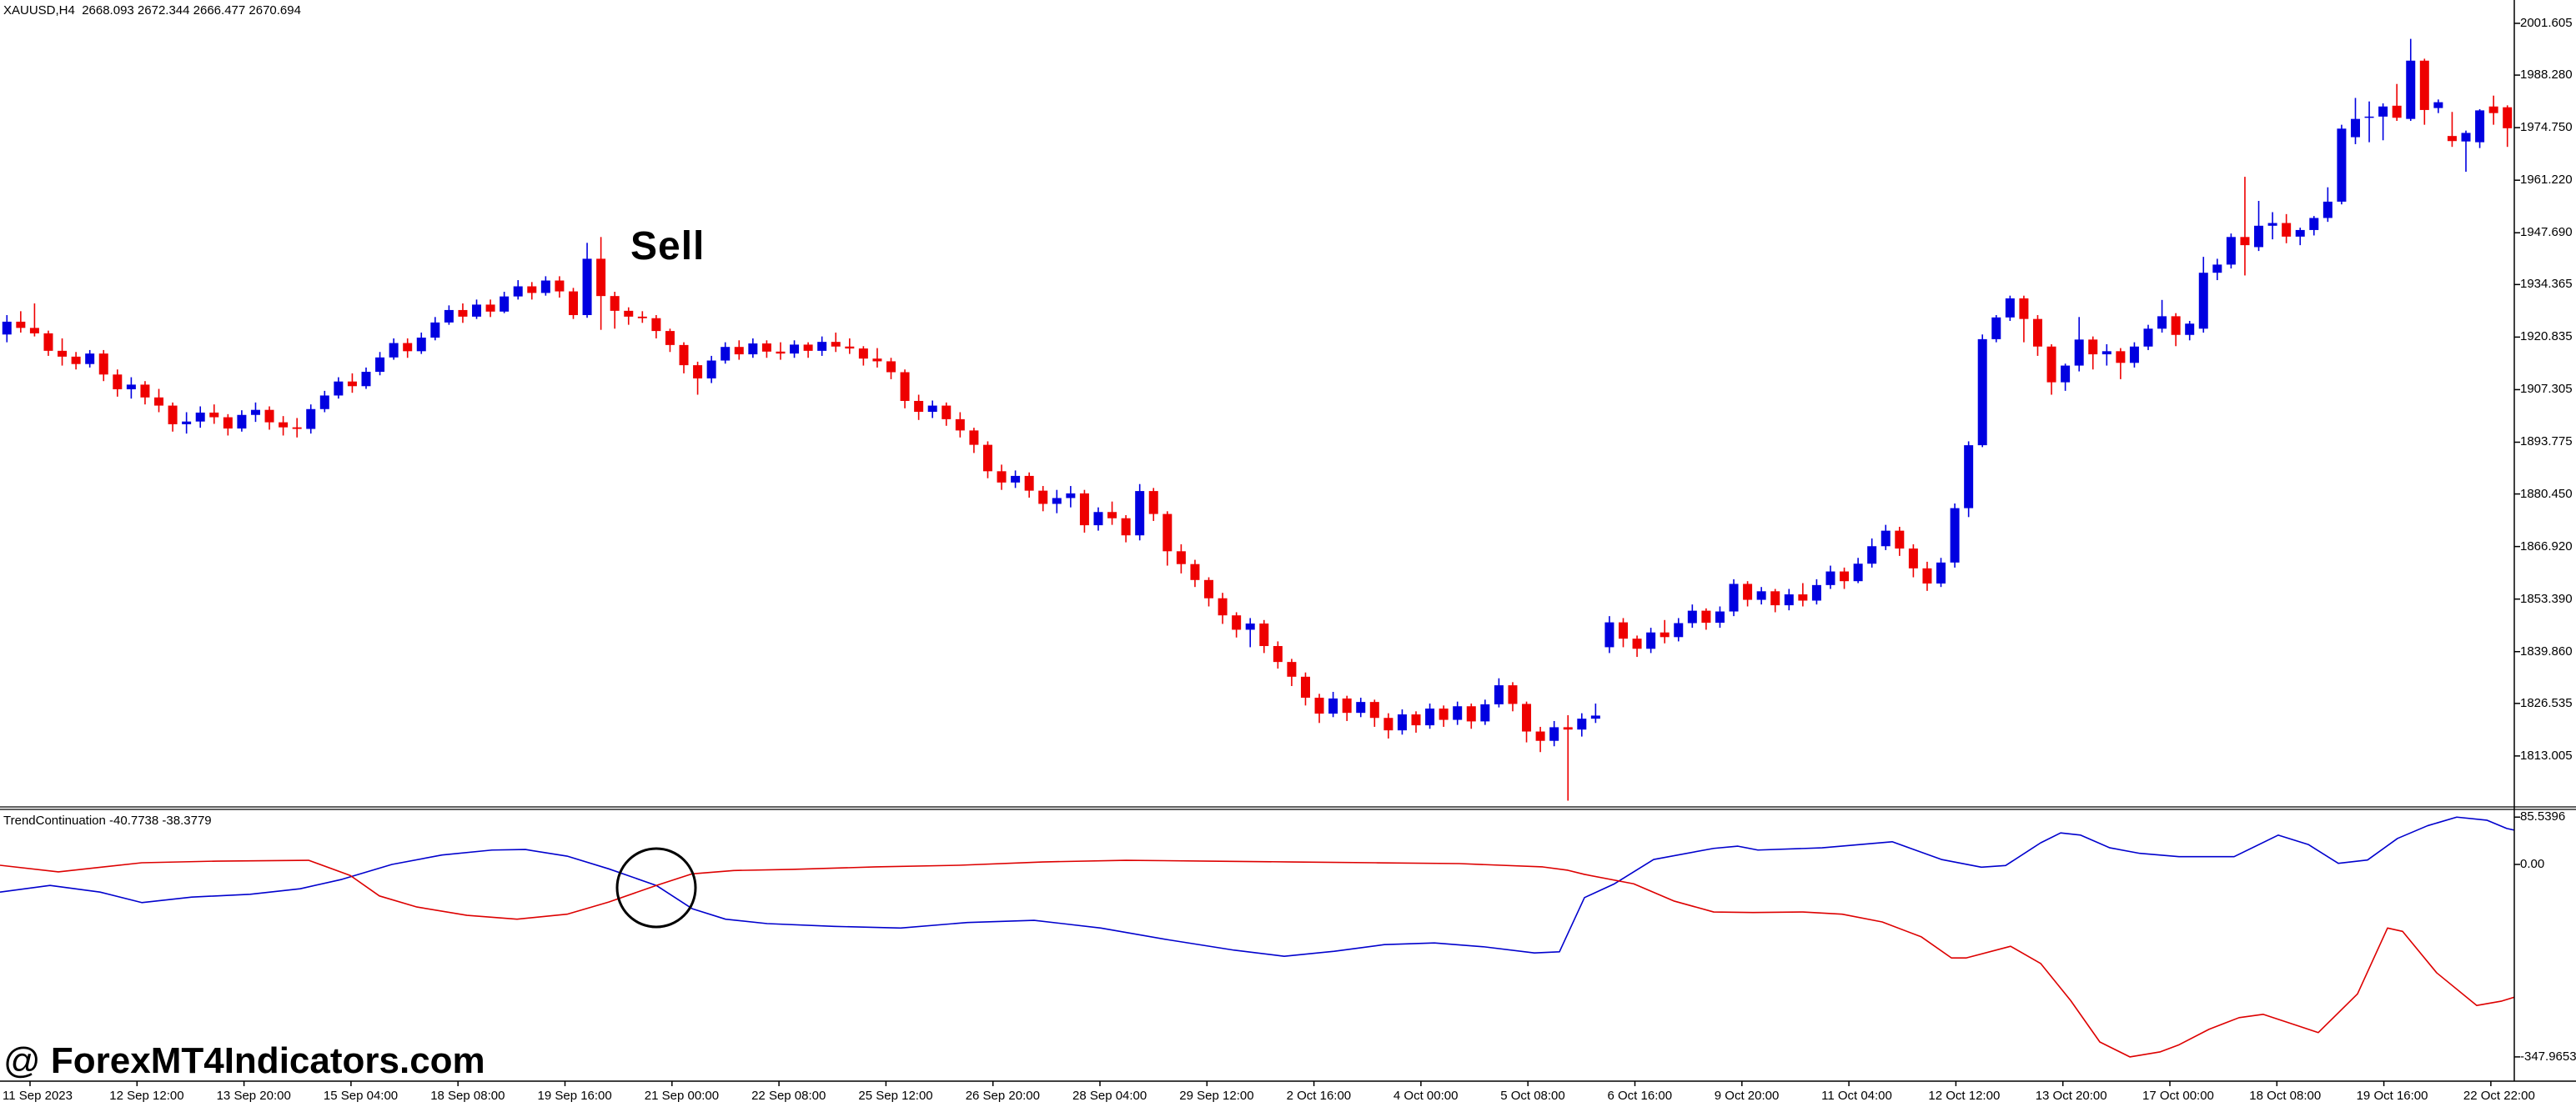 Image resolution: width=2576 pixels, height=1107 pixels. What do you see at coordinates (2546, 75) in the screenshot?
I see `price-axis-label: 1988.280` at bounding box center [2546, 75].